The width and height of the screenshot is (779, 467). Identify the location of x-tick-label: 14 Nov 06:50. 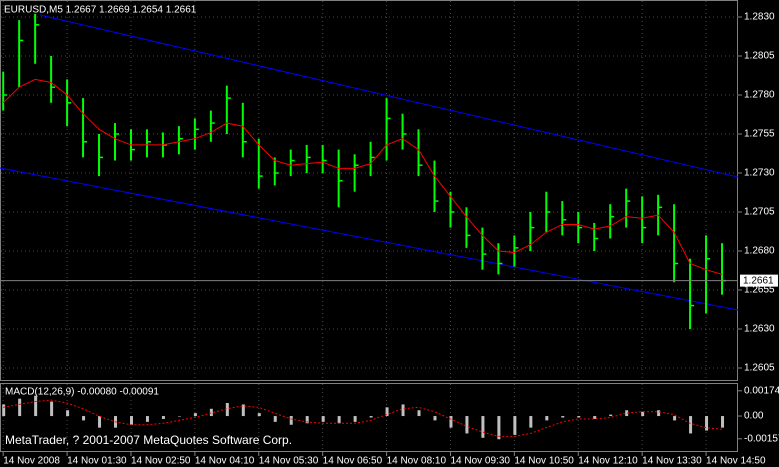
(353, 461).